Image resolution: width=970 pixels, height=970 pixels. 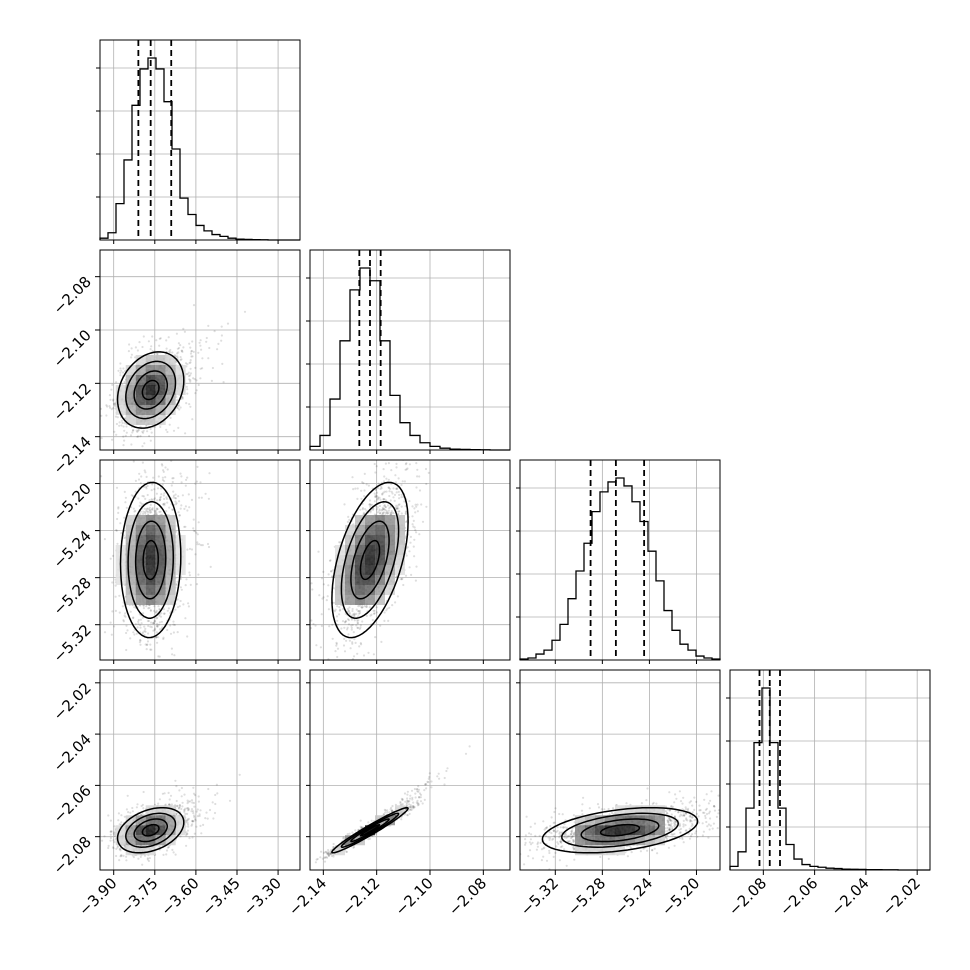 What do you see at coordinates (370, 560) in the screenshot?
I see `panel-content` at bounding box center [370, 560].